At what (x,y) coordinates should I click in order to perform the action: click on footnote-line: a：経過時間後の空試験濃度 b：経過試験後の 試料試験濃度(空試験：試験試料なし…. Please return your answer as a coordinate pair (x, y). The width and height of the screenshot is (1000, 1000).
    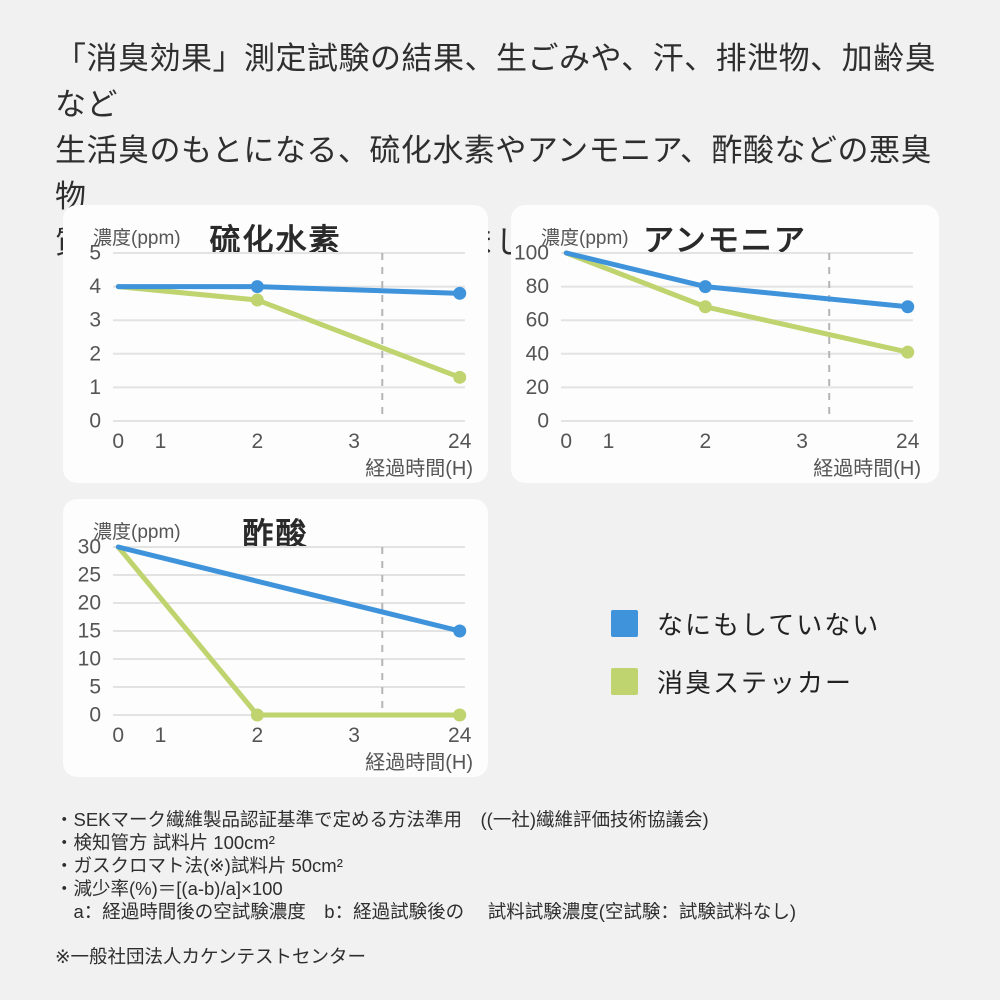
    Looking at the image, I should click on (426, 911).